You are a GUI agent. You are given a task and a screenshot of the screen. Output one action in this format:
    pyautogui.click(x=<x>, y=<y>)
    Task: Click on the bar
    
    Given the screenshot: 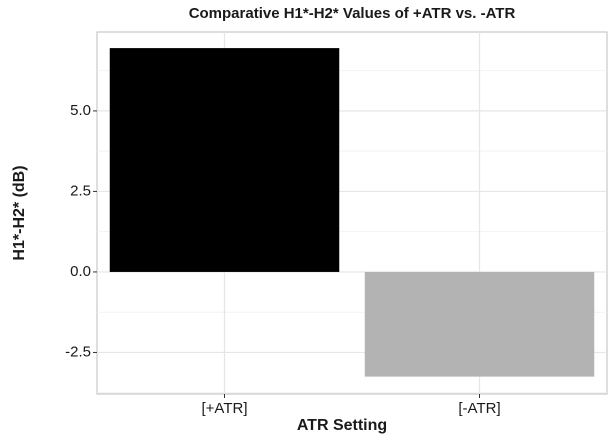 What is the action you would take?
    pyautogui.click(x=479, y=324)
    